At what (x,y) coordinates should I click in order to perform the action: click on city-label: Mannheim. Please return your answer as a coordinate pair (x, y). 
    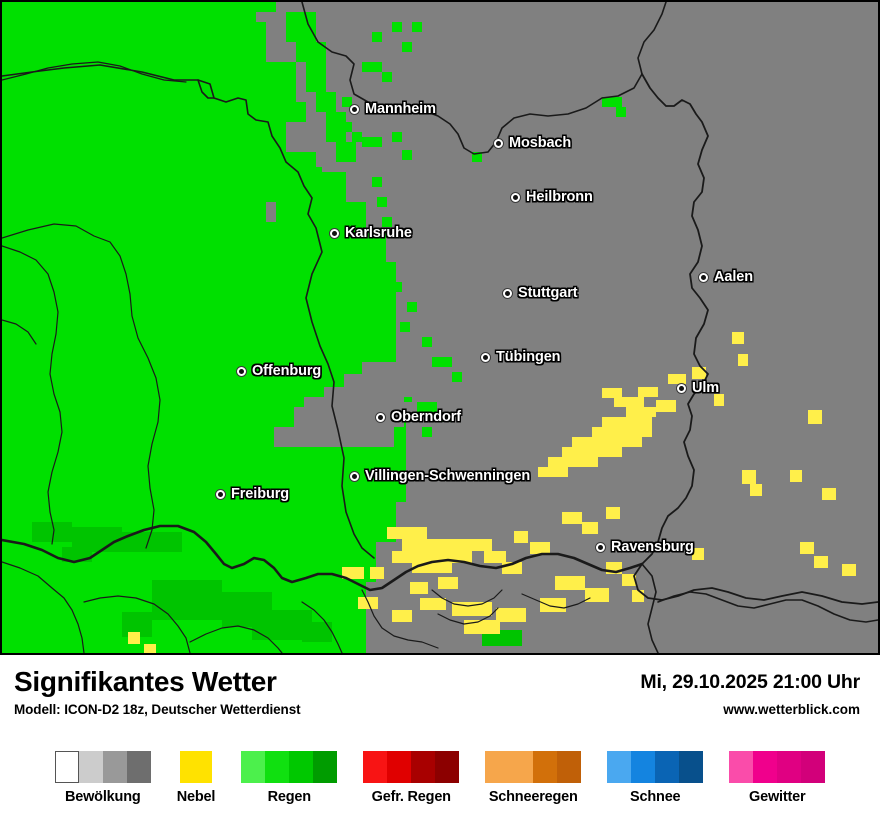
    Looking at the image, I should click on (400, 109).